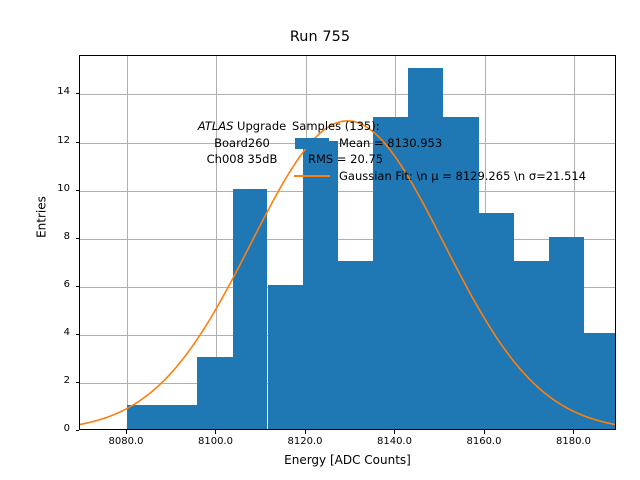 The image size is (640, 480). Describe the element at coordinates (215, 126) in the screenshot. I see `annotation-atlas-label: ATLAS` at that location.